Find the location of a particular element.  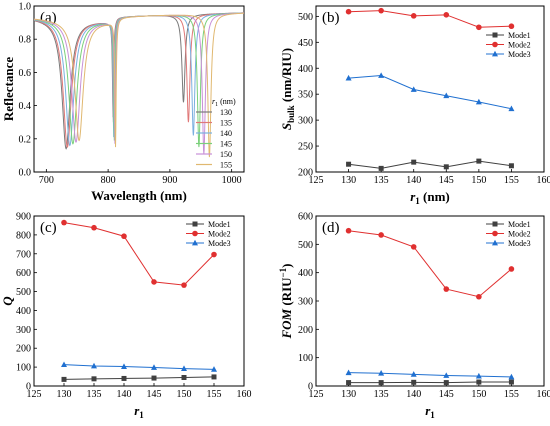

y-tick-label: 800 is located at coordinates (23, 235).